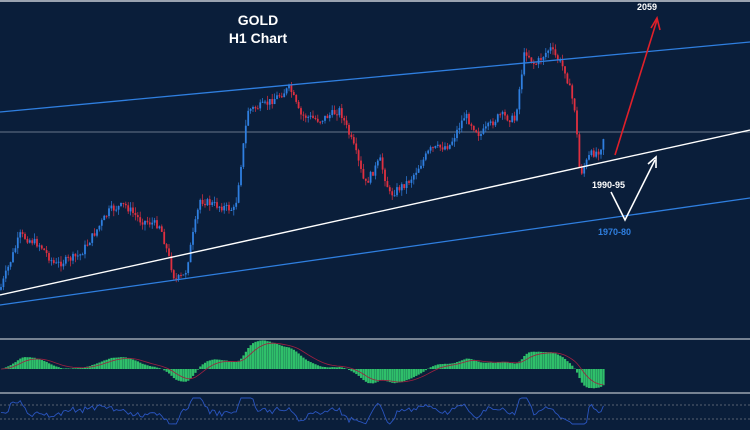 The image size is (750, 430). I want to click on annotation-support-1990-95: 1990-95, so click(609, 185).